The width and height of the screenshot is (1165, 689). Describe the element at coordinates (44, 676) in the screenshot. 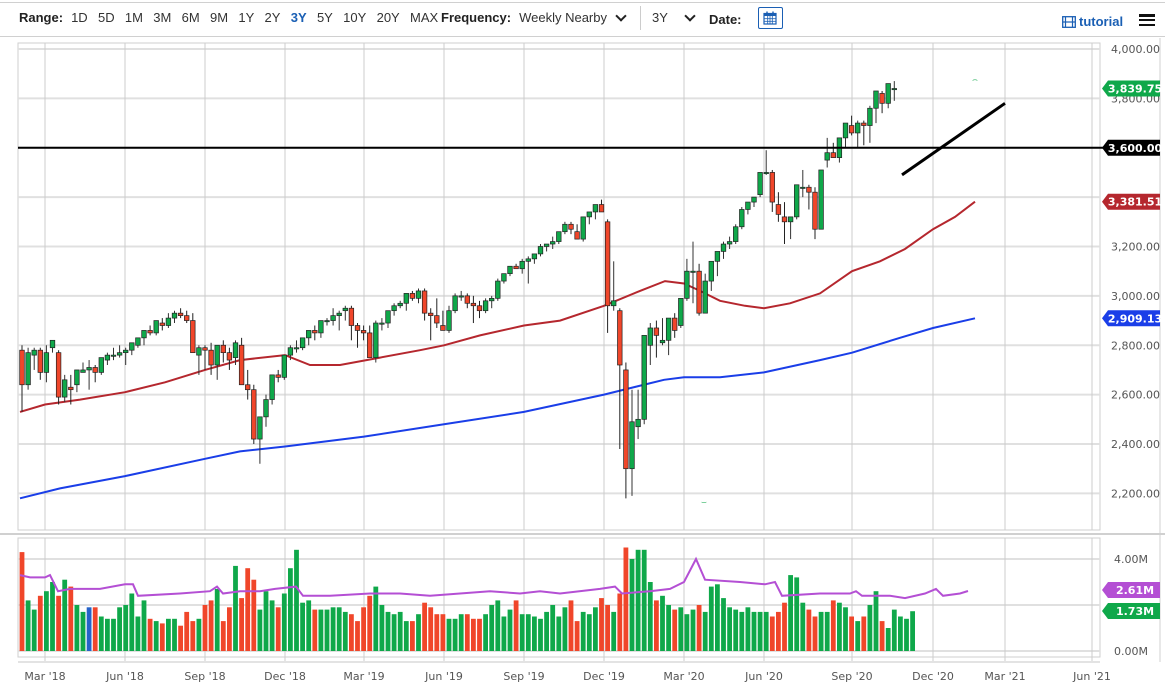

I see `x-tick-label: Mar '18` at that location.